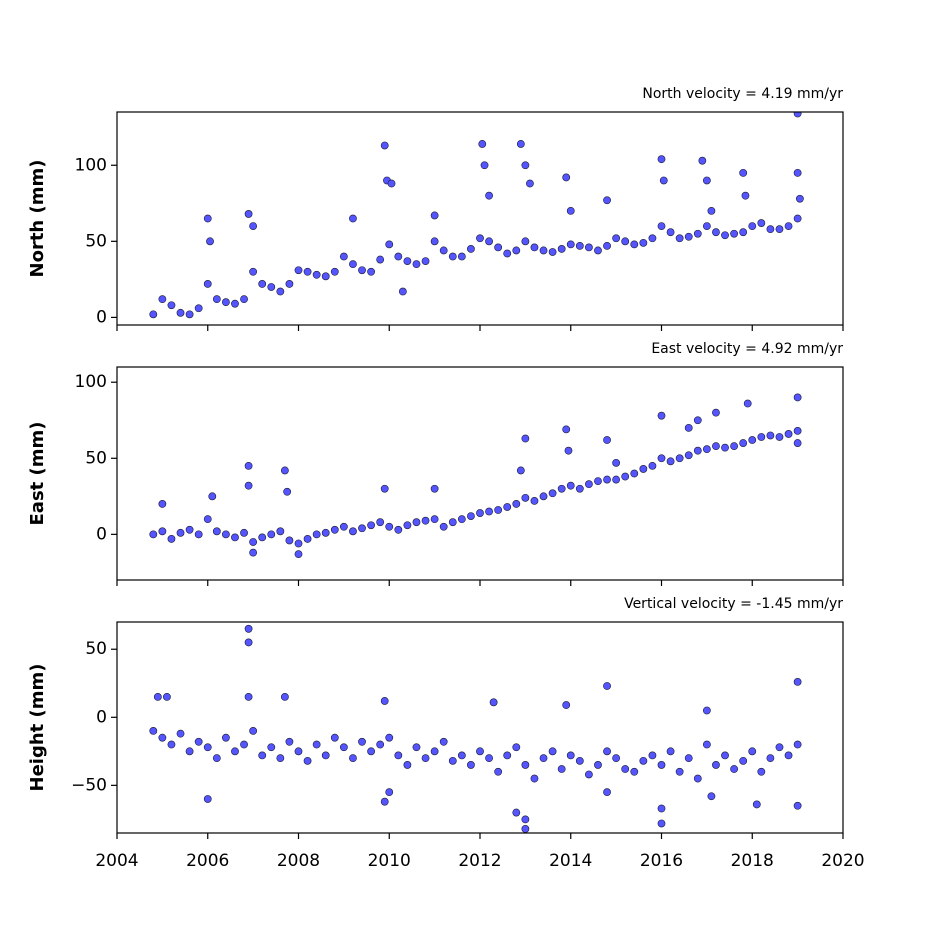 The height and width of the screenshot is (937, 937). What do you see at coordinates (116, 861) in the screenshot?
I see `x-tick-label: 2004` at bounding box center [116, 861].